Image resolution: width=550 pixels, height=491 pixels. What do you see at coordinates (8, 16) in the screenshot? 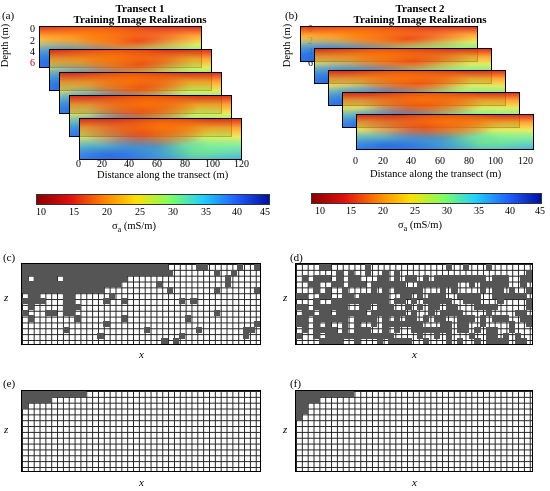
I see `panel-label-a: (a)` at bounding box center [8, 16].